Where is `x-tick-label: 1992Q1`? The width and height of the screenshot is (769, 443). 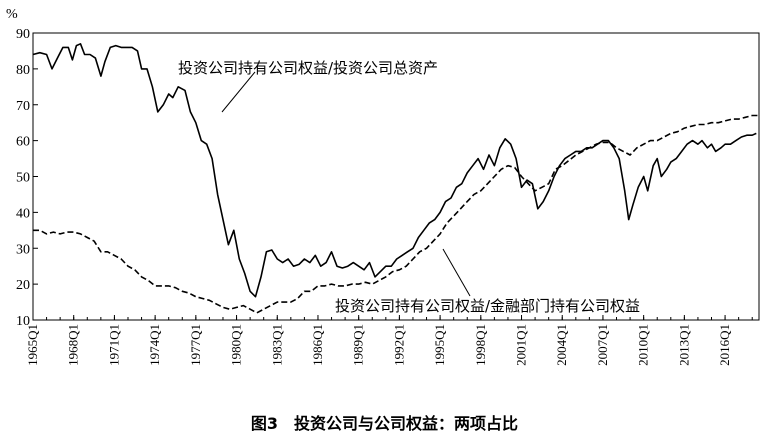
x-tick-label: 1992Q1 is located at coordinates (398, 345).